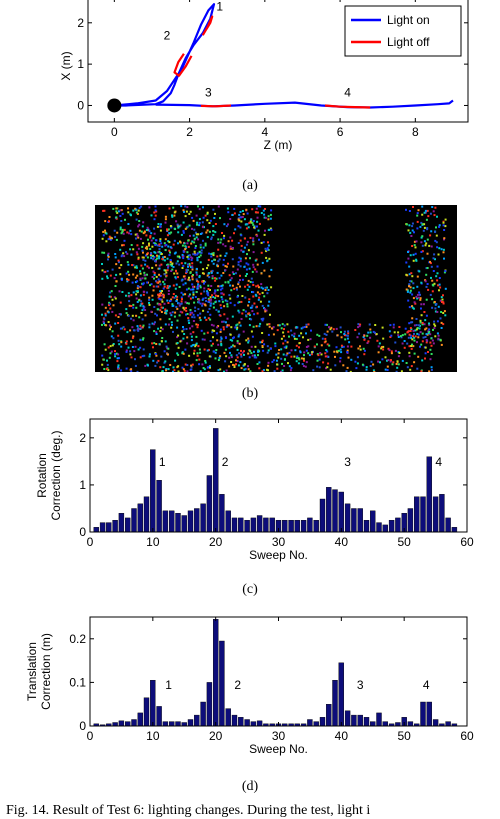 The width and height of the screenshot is (500, 819). I want to click on legend-label: Light off, so click(408, 42).